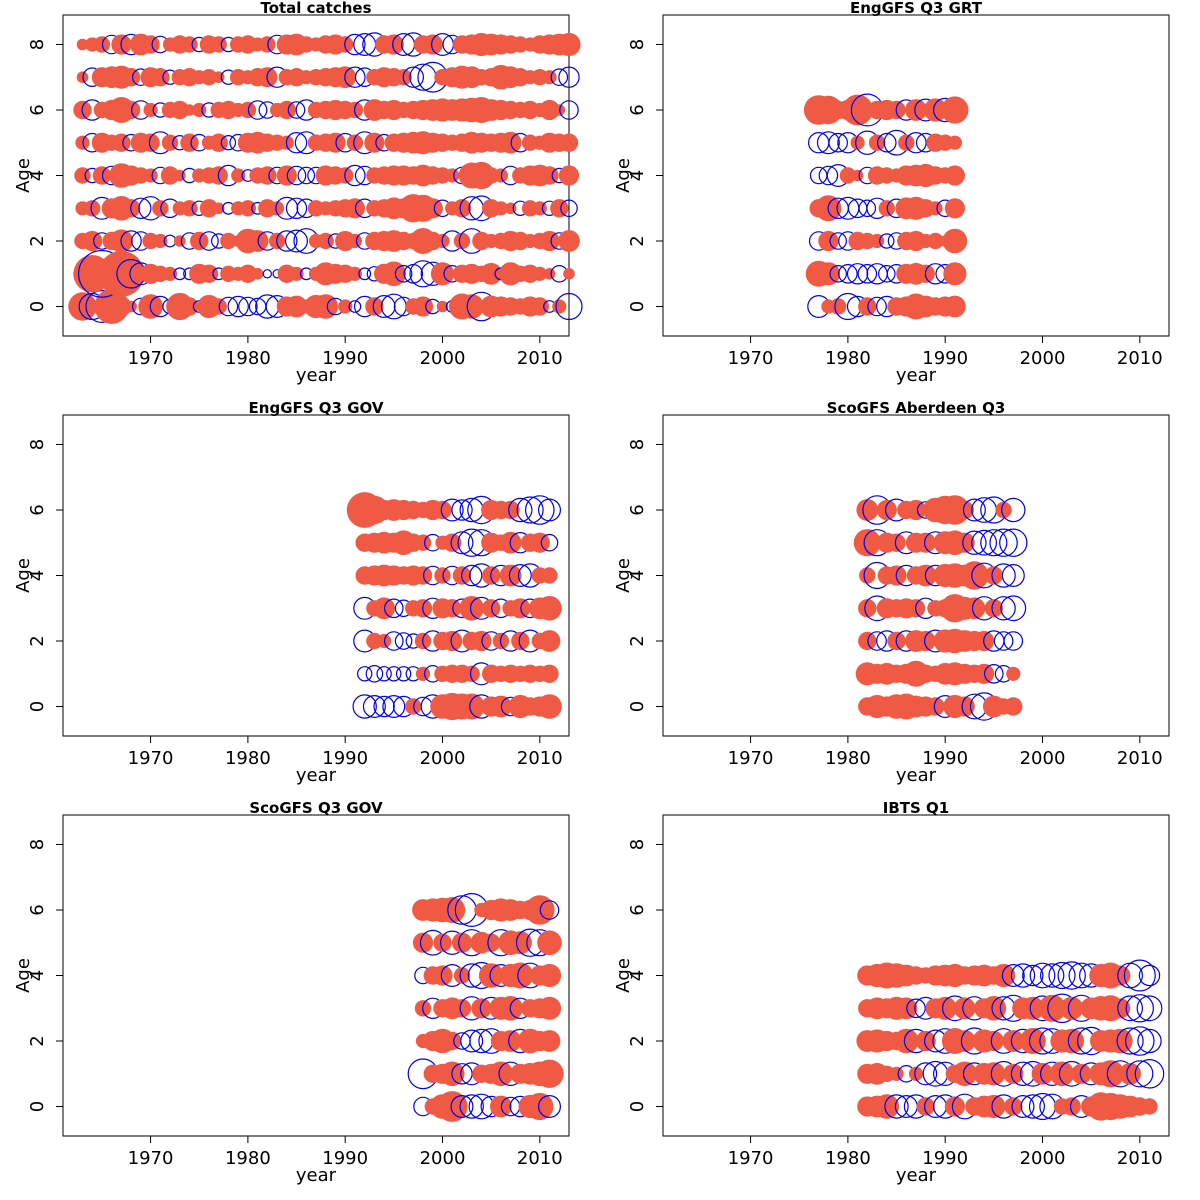 This screenshot has height=1200, width=1200. Describe the element at coordinates (37, 240) in the screenshot. I see `y-tick-label: 2` at that location.